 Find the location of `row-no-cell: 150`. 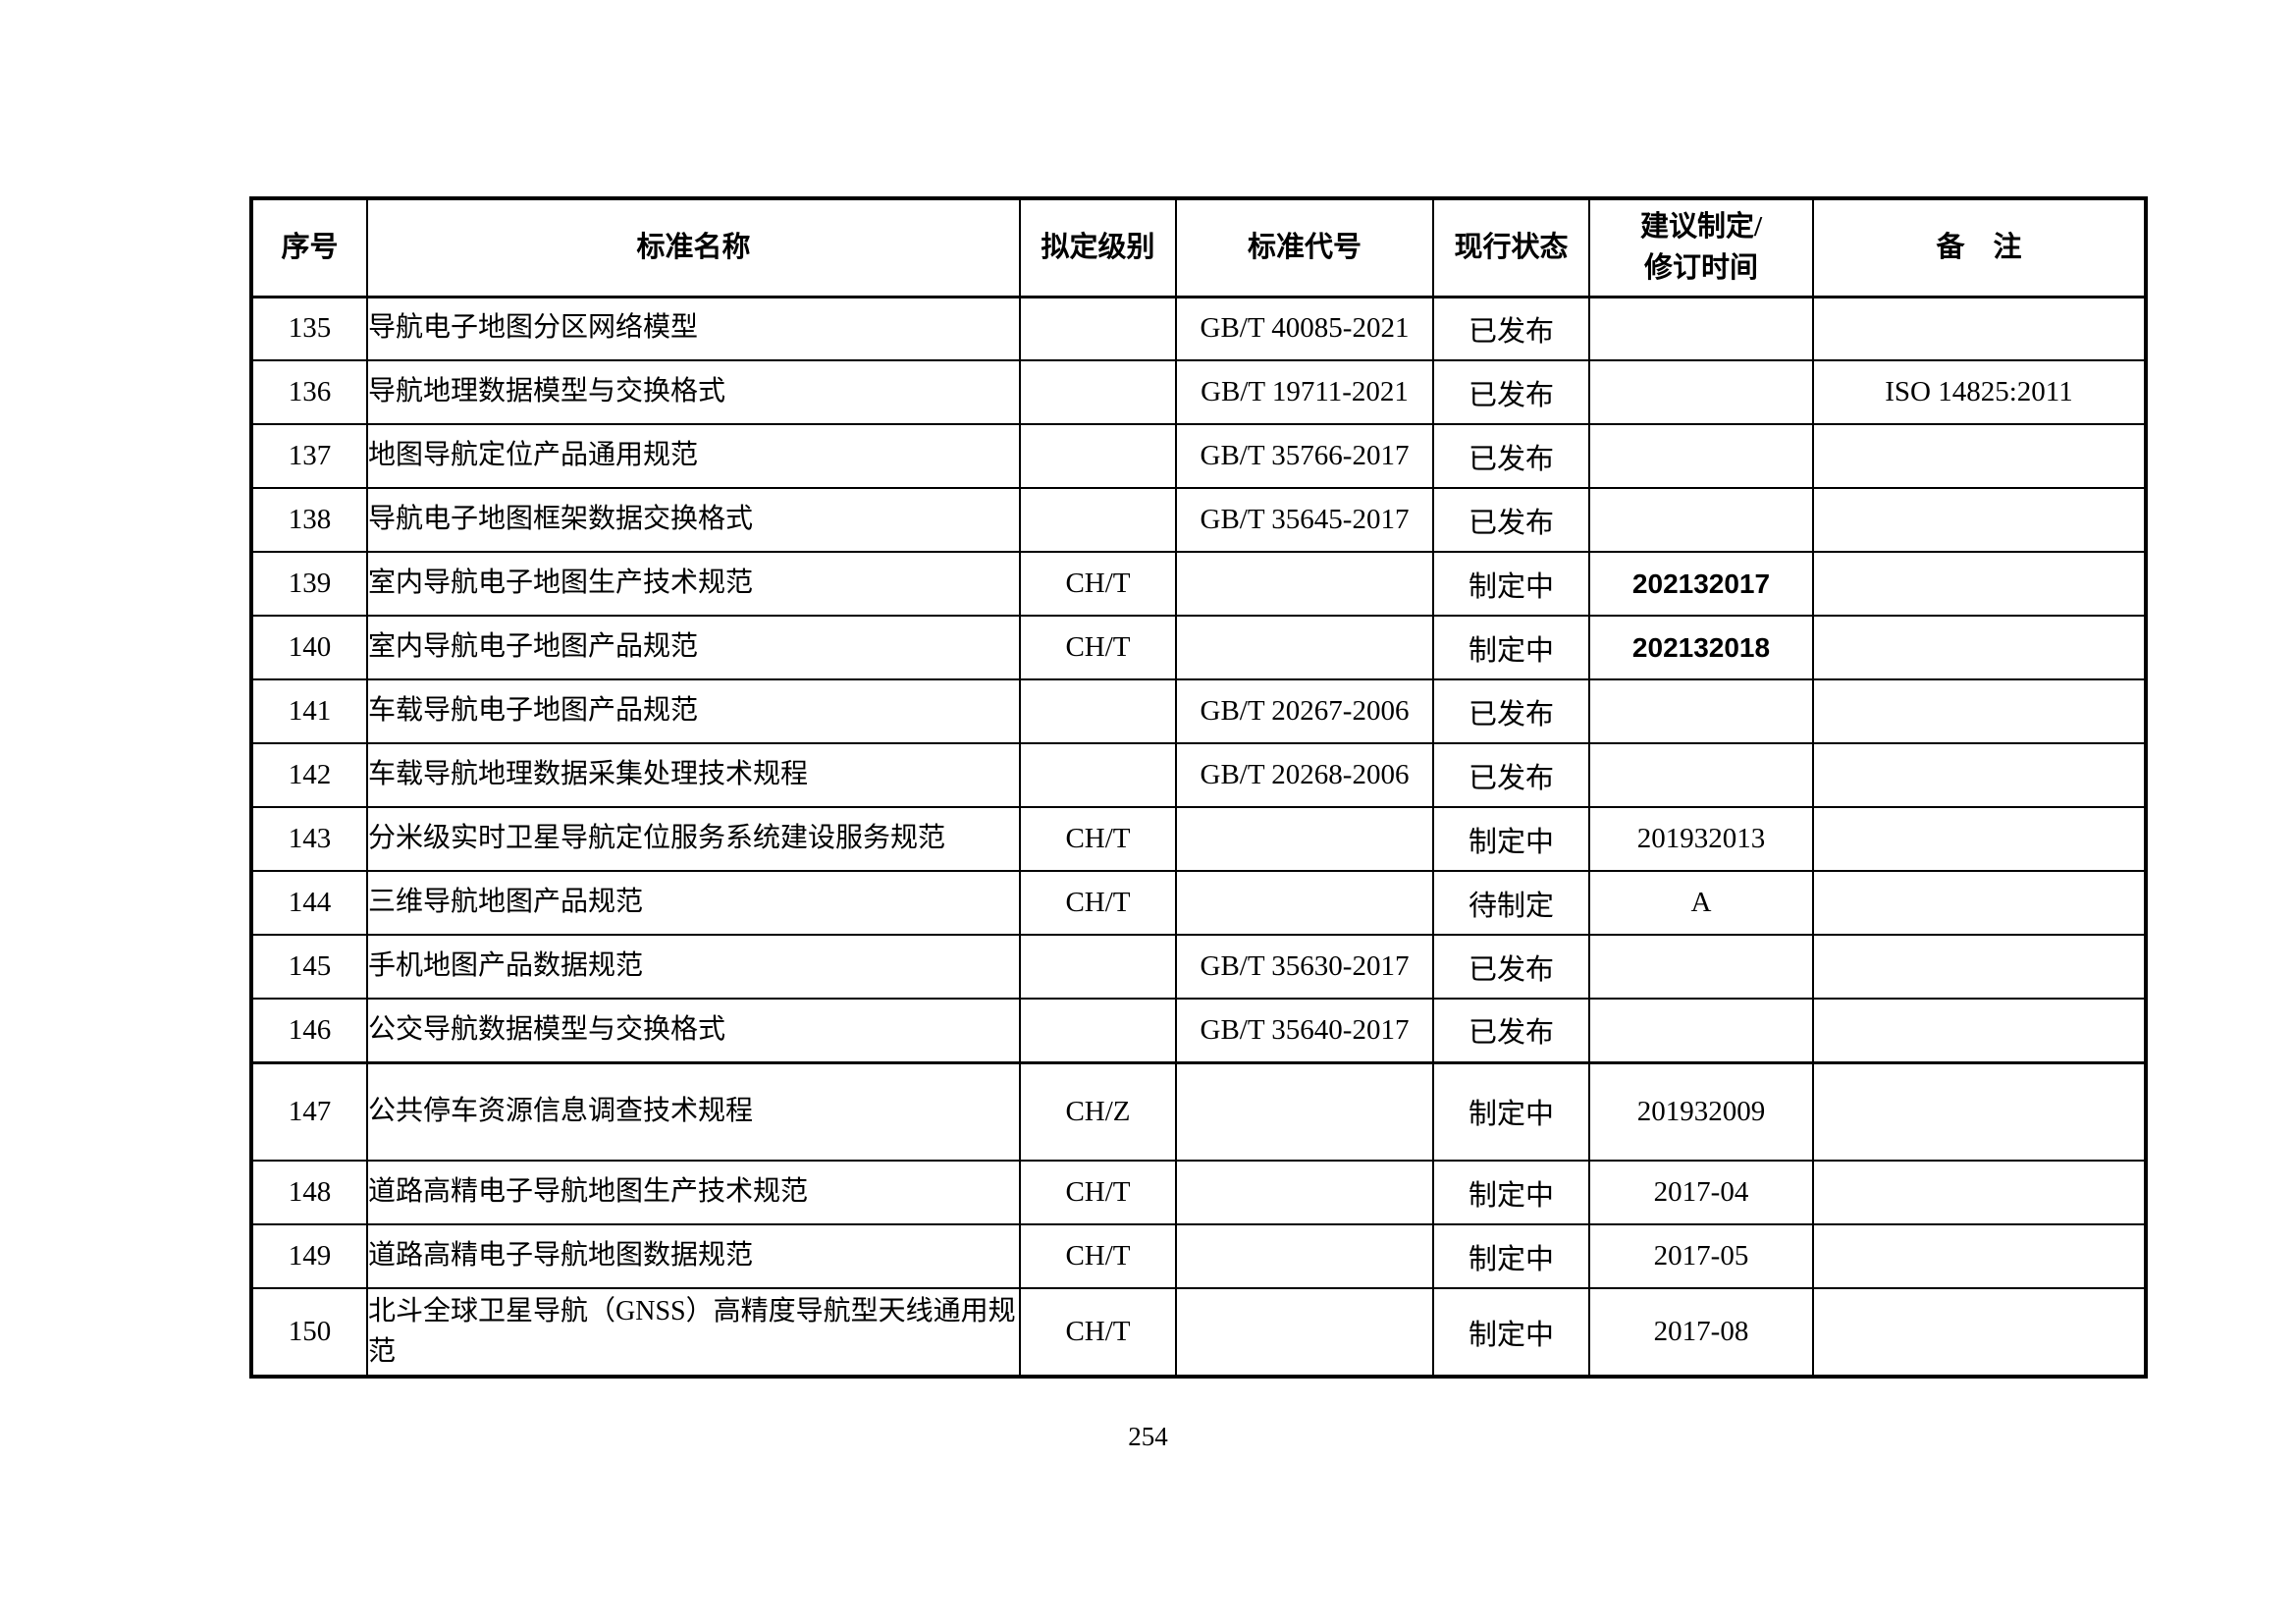

row-no-cell: 150 is located at coordinates (309, 1332).